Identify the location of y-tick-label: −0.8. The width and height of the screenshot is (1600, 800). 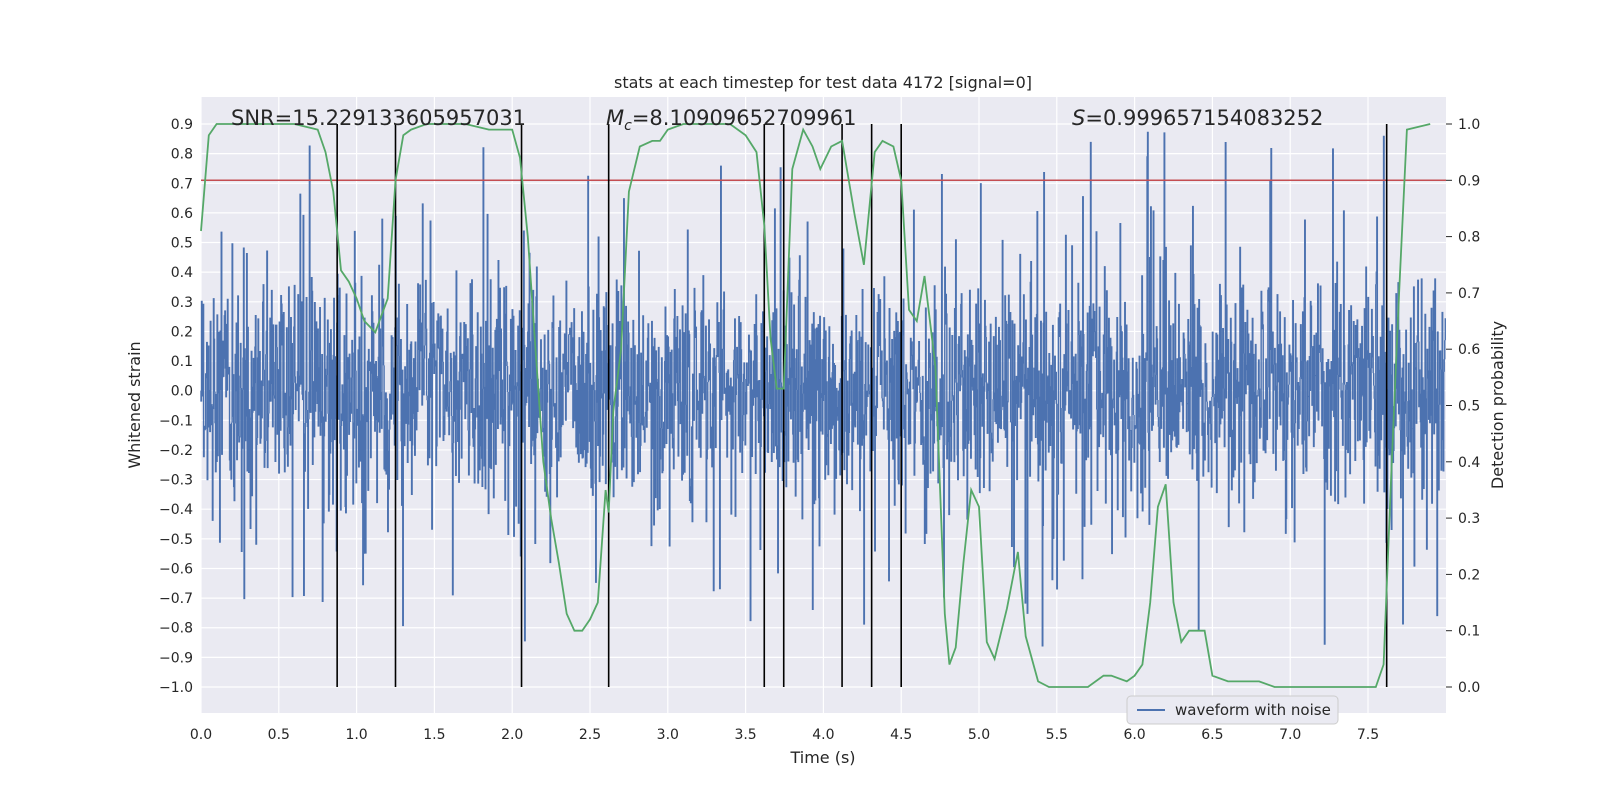
(176, 629).